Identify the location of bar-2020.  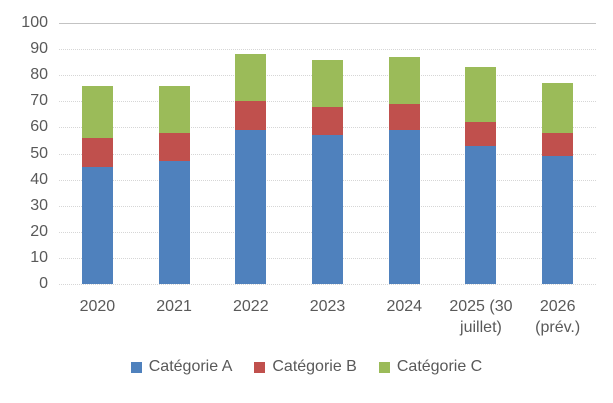
(97, 184).